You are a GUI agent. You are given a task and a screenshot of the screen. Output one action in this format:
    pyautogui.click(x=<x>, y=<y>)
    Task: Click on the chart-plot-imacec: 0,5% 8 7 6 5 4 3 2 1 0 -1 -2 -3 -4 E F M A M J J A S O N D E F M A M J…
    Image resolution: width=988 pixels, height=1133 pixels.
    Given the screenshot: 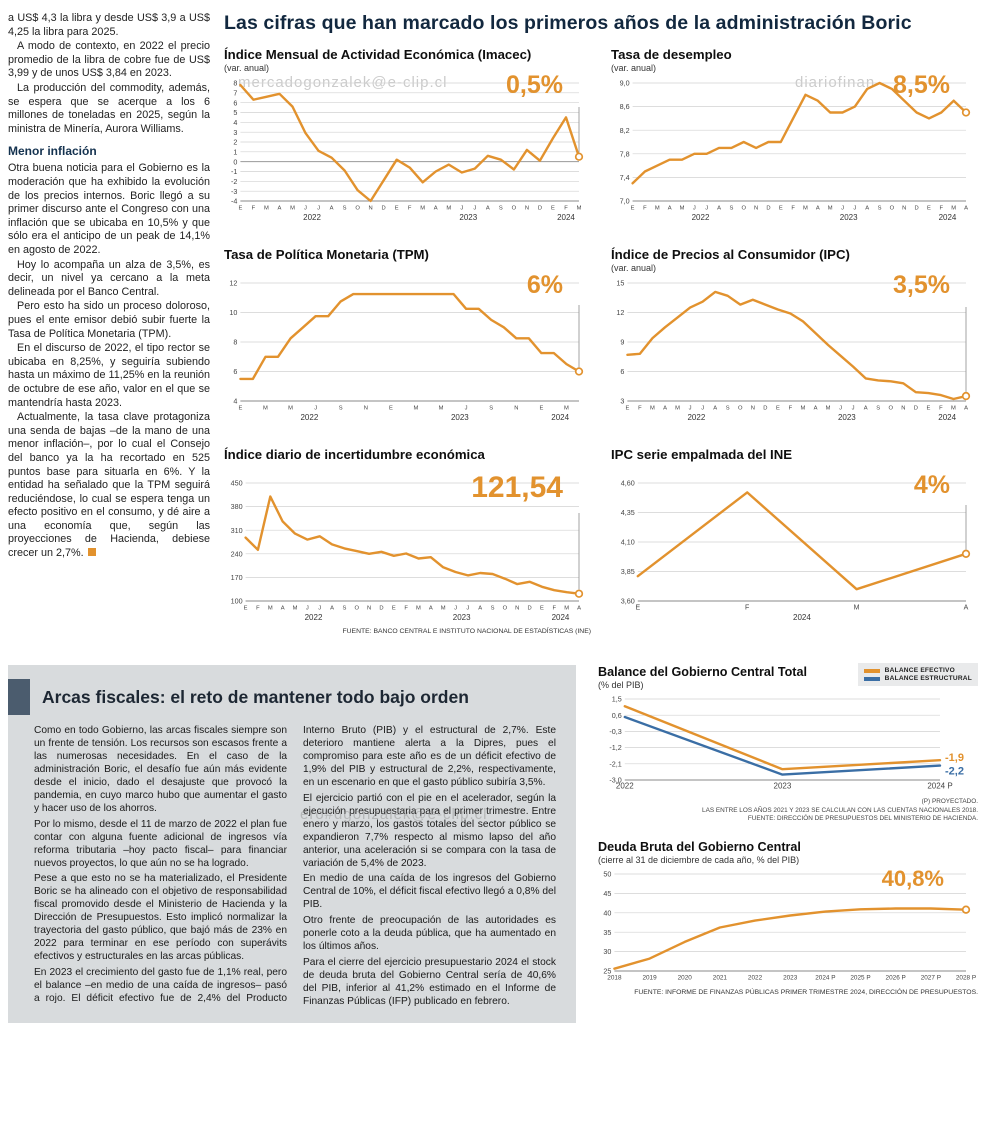 What is the action you would take?
    pyautogui.click(x=407, y=148)
    